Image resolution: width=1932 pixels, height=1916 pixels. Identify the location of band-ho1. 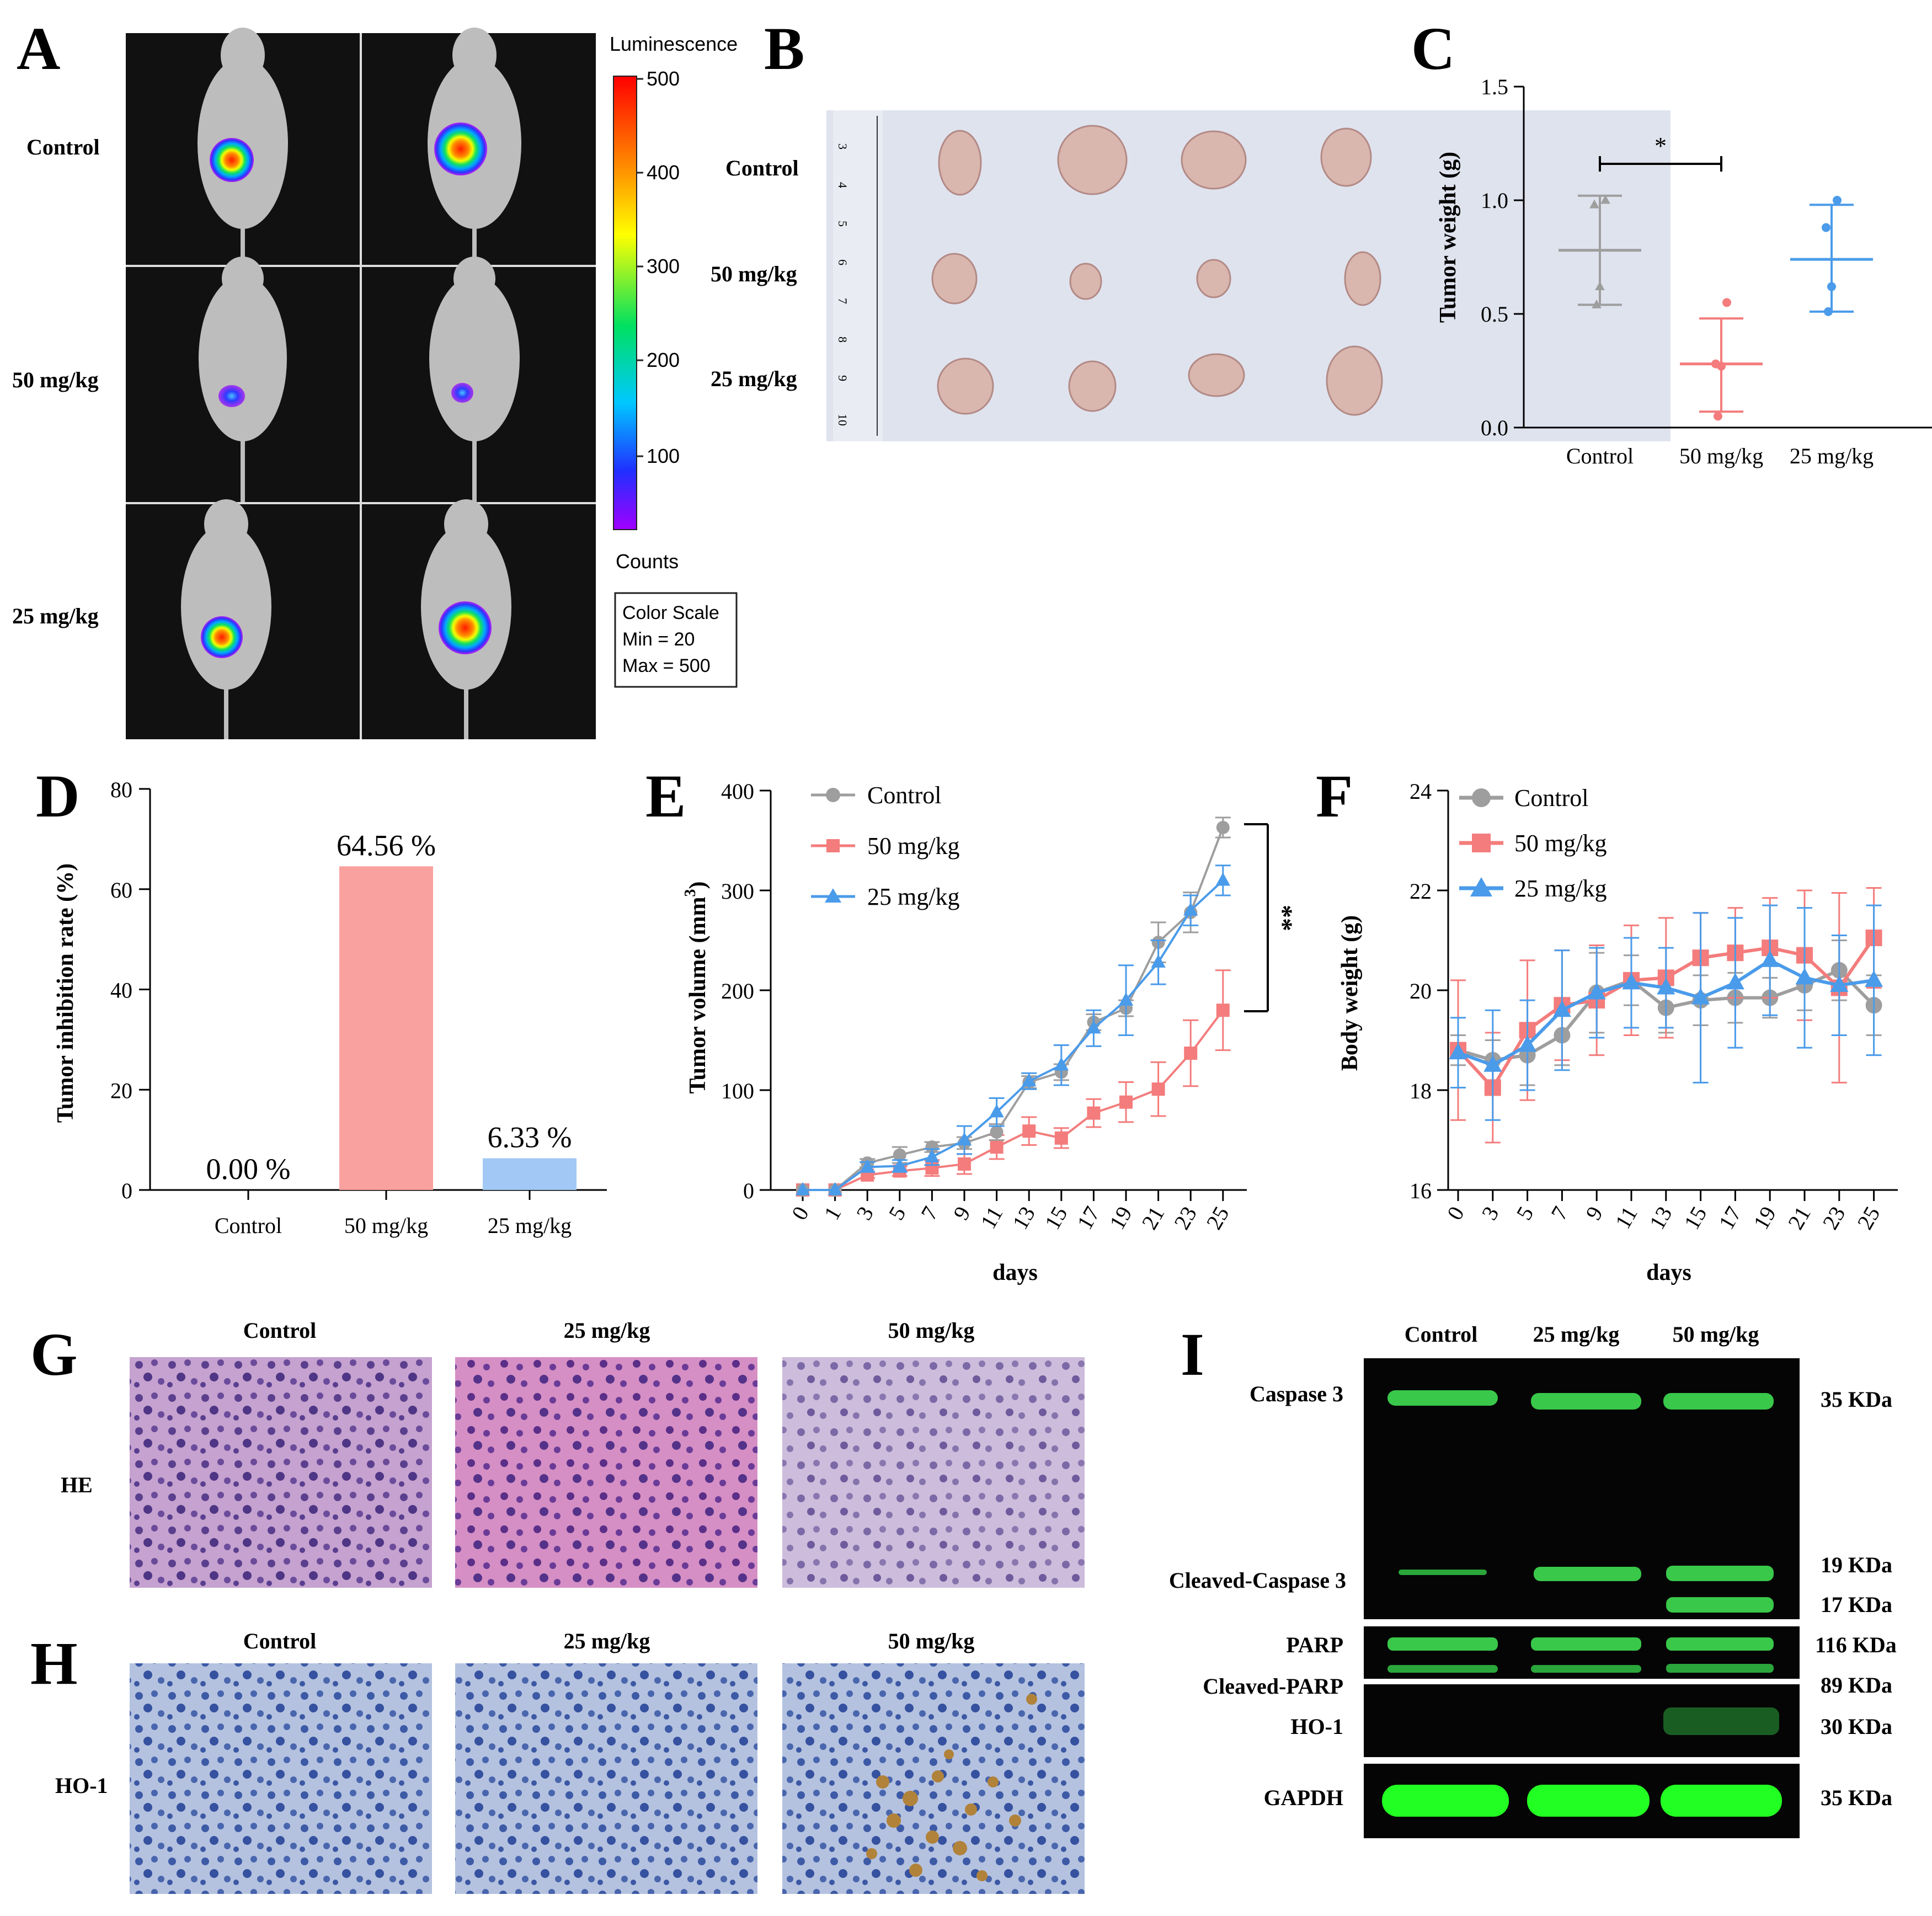
(1721, 1721).